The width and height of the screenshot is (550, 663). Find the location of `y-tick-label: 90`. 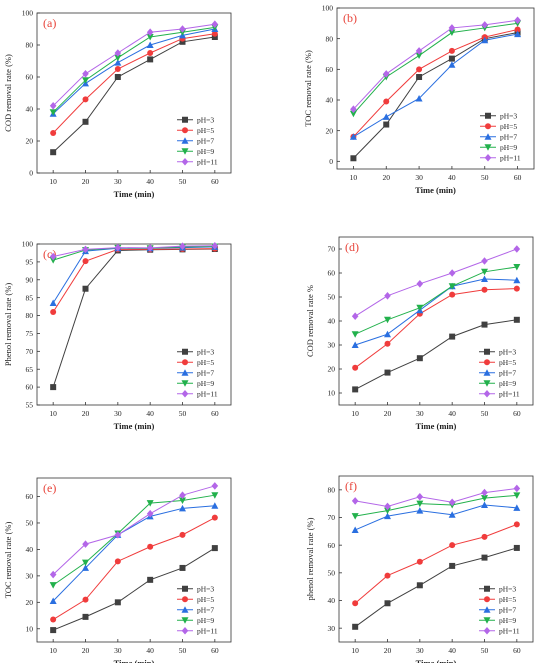

y-tick-label: 90 is located at coordinates (30, 279).